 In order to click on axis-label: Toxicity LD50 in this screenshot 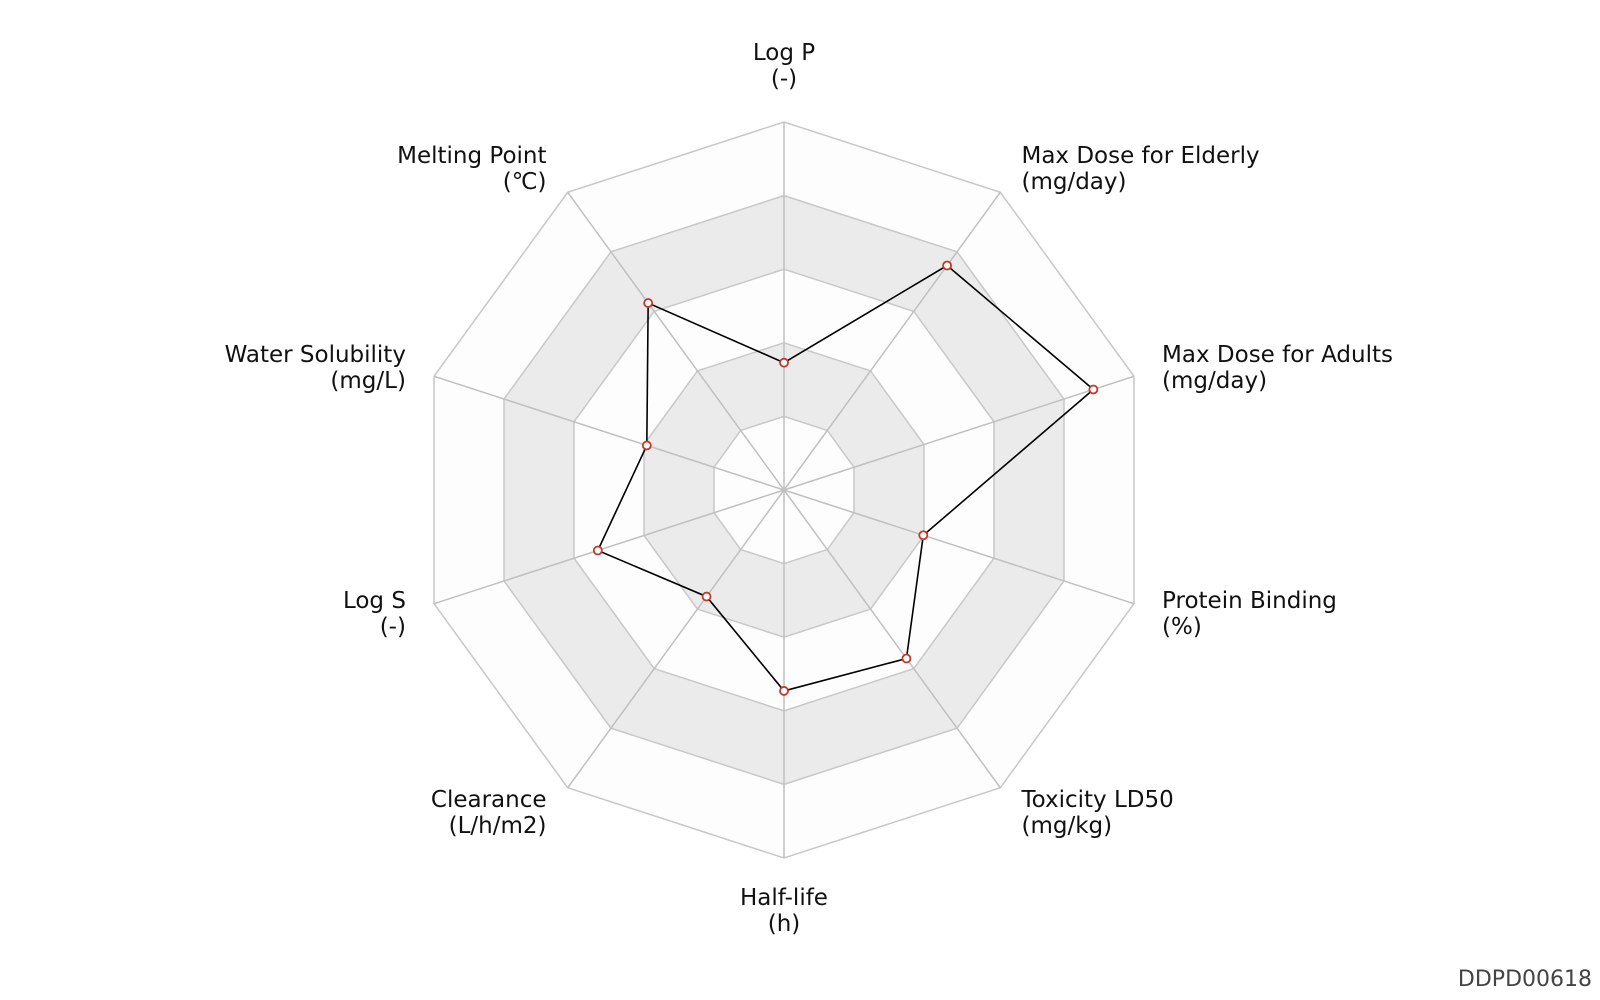, I will do `click(1096, 800)`.